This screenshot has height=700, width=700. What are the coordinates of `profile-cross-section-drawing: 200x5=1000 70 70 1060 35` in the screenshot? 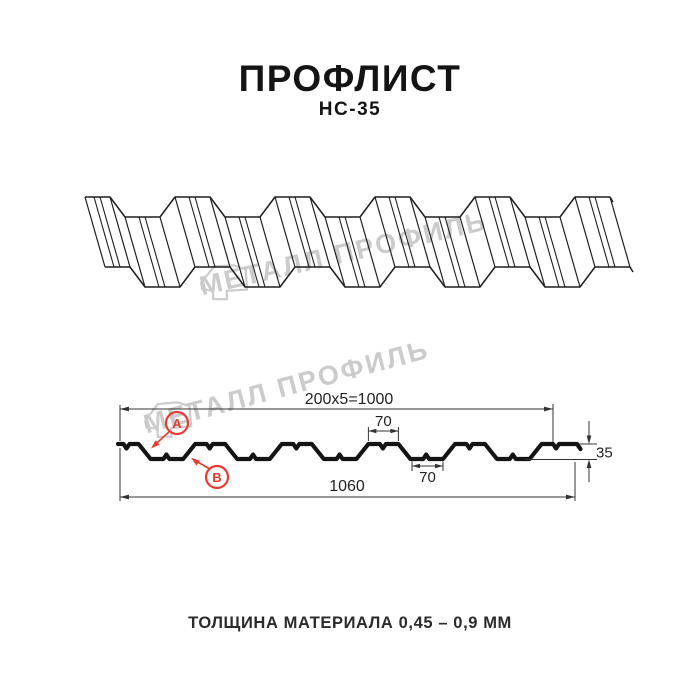 It's located at (364, 446).